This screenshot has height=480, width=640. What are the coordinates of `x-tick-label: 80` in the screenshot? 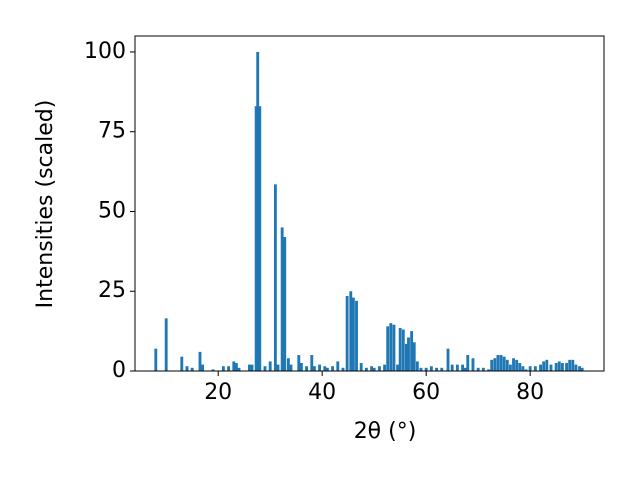 It's located at (530, 392).